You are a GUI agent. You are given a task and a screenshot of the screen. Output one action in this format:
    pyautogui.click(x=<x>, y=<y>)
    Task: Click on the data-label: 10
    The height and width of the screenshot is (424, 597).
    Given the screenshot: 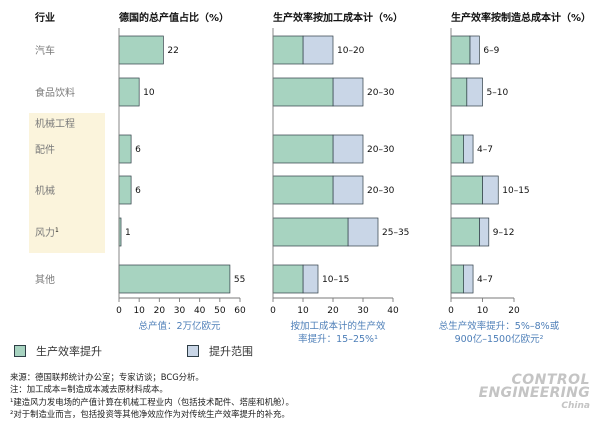 What is the action you would take?
    pyautogui.click(x=149, y=93)
    